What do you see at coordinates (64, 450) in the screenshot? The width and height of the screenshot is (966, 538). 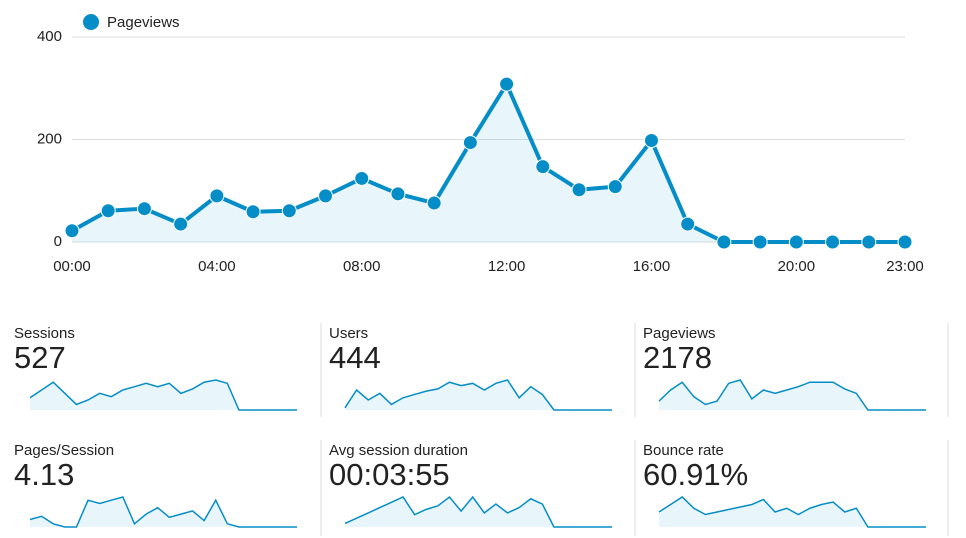 I see `metric-label: Pages/Session` at bounding box center [64, 450].